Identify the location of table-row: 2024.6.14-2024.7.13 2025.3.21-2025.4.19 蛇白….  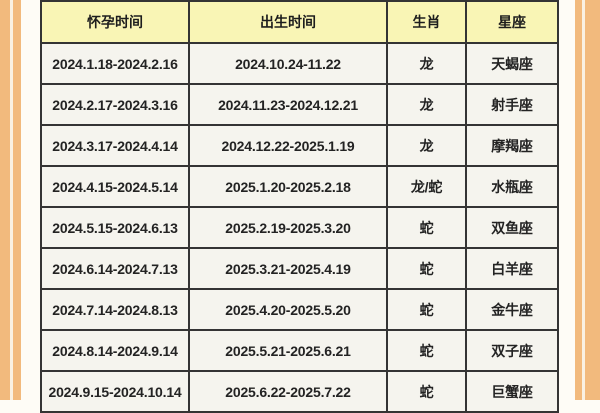
(299, 268).